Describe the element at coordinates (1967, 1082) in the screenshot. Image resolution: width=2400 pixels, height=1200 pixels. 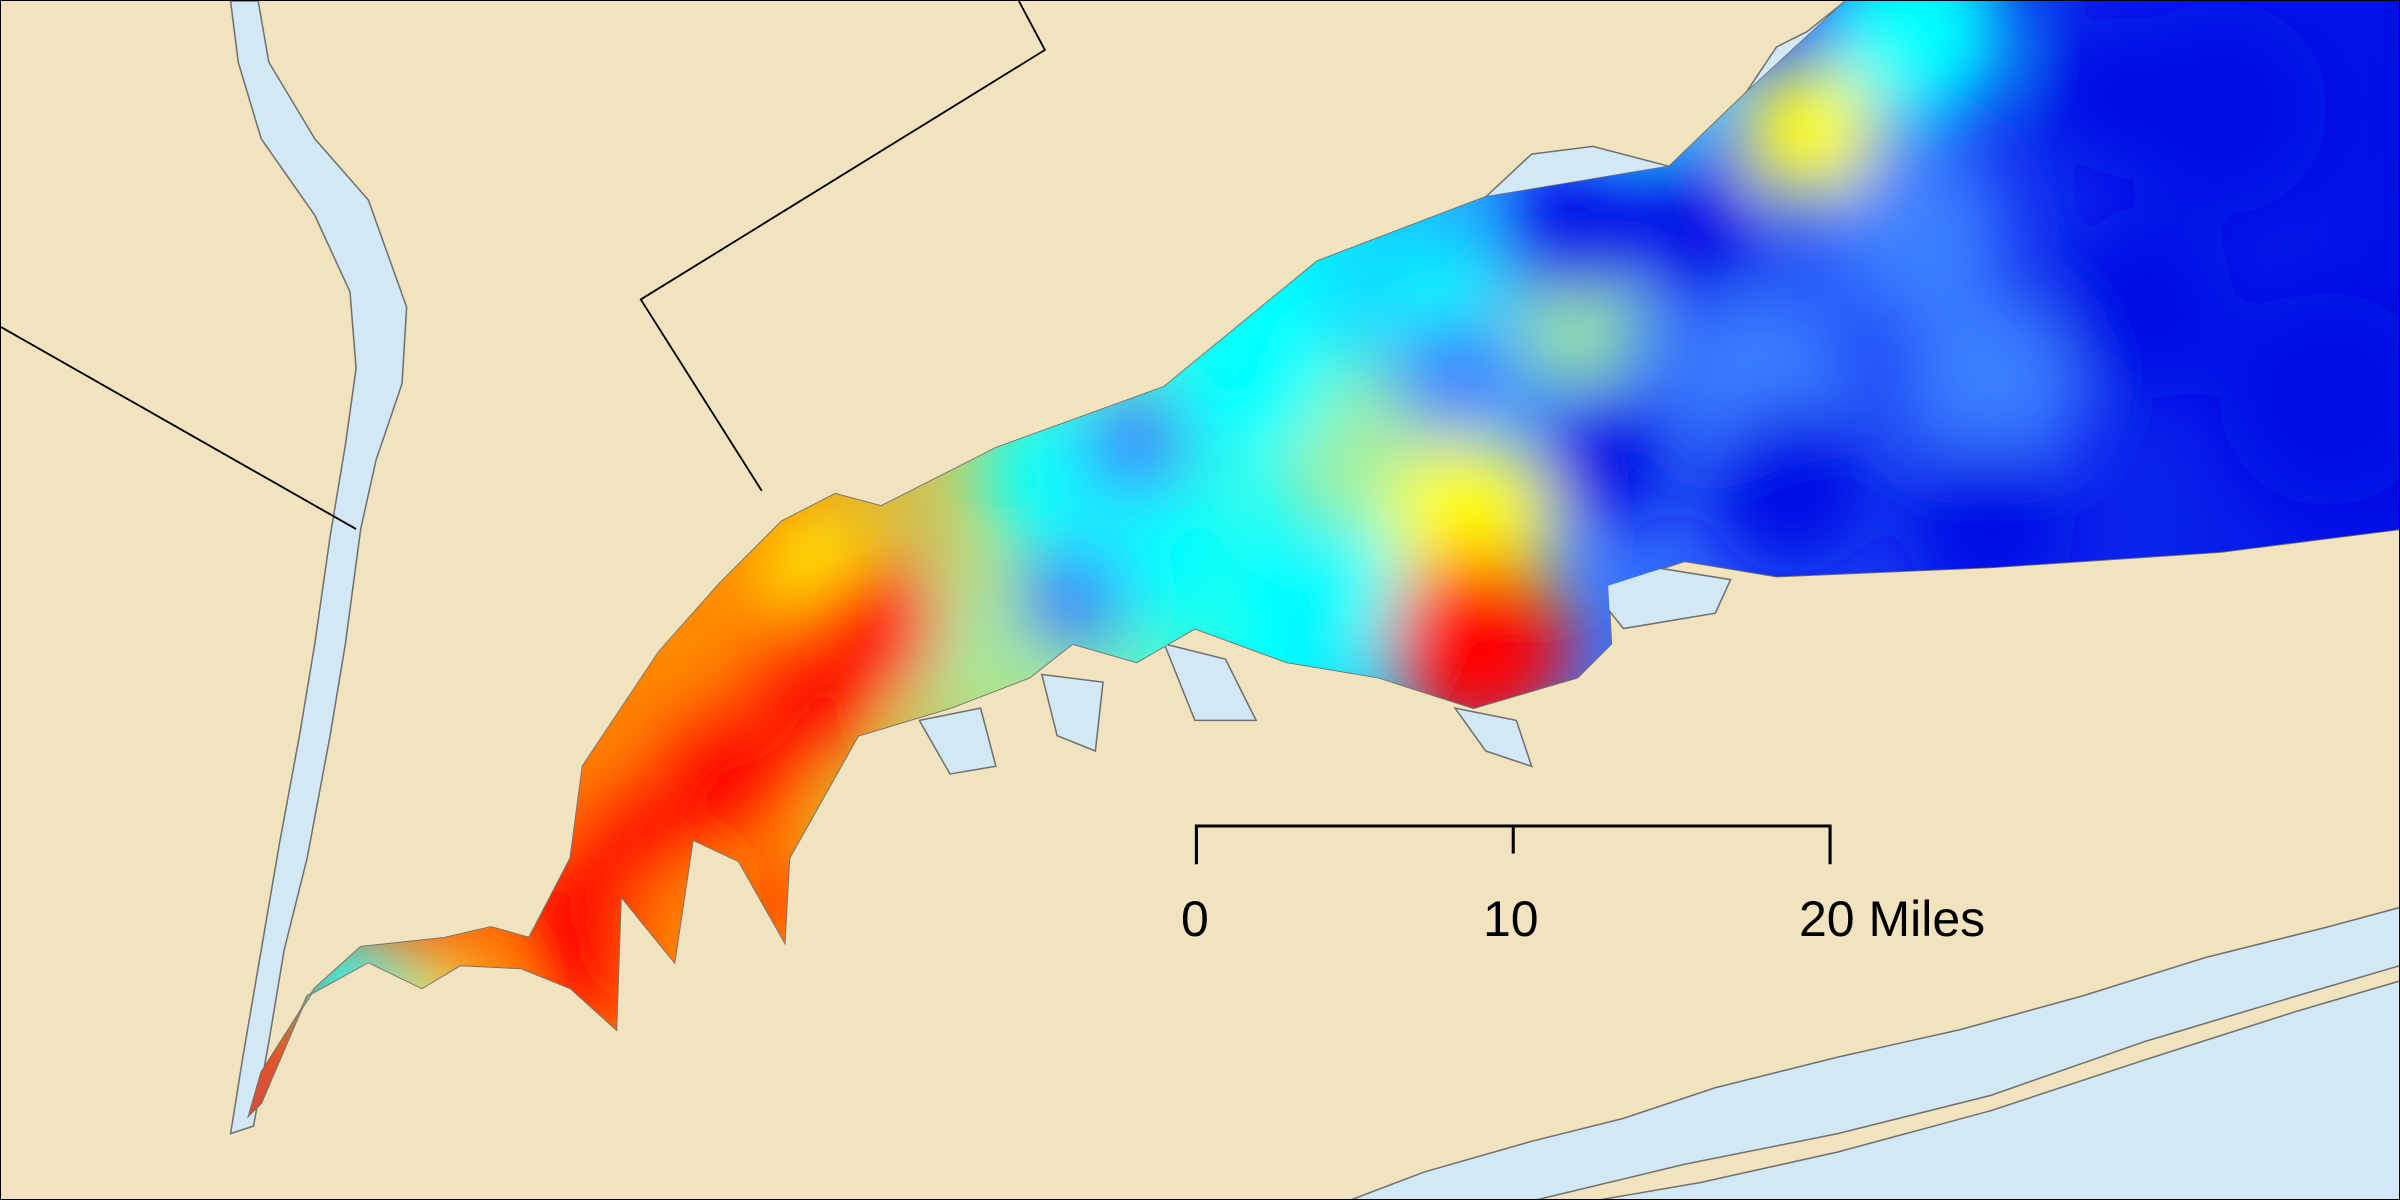
I see `barrier-beach` at that location.